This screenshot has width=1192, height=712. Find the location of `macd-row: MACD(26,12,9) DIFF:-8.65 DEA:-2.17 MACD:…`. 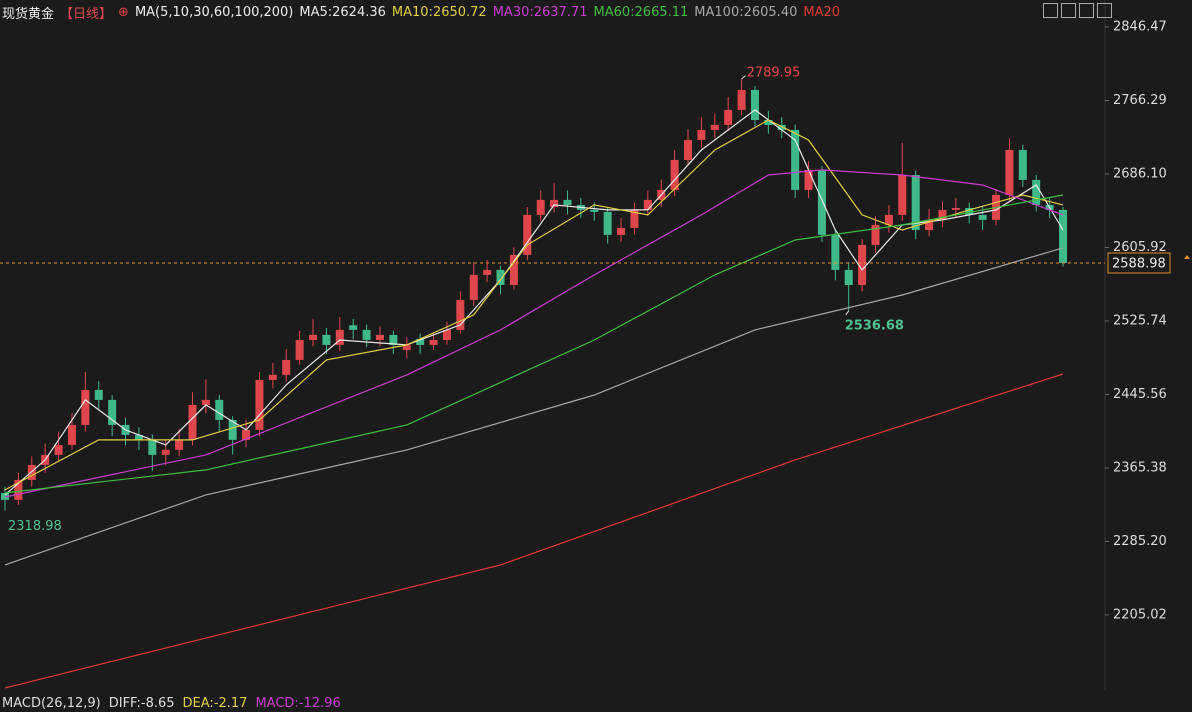

macd-row: MACD(26,12,9) DIFF:-8.65 DEA:-2.17 MACD:… is located at coordinates (171, 703).